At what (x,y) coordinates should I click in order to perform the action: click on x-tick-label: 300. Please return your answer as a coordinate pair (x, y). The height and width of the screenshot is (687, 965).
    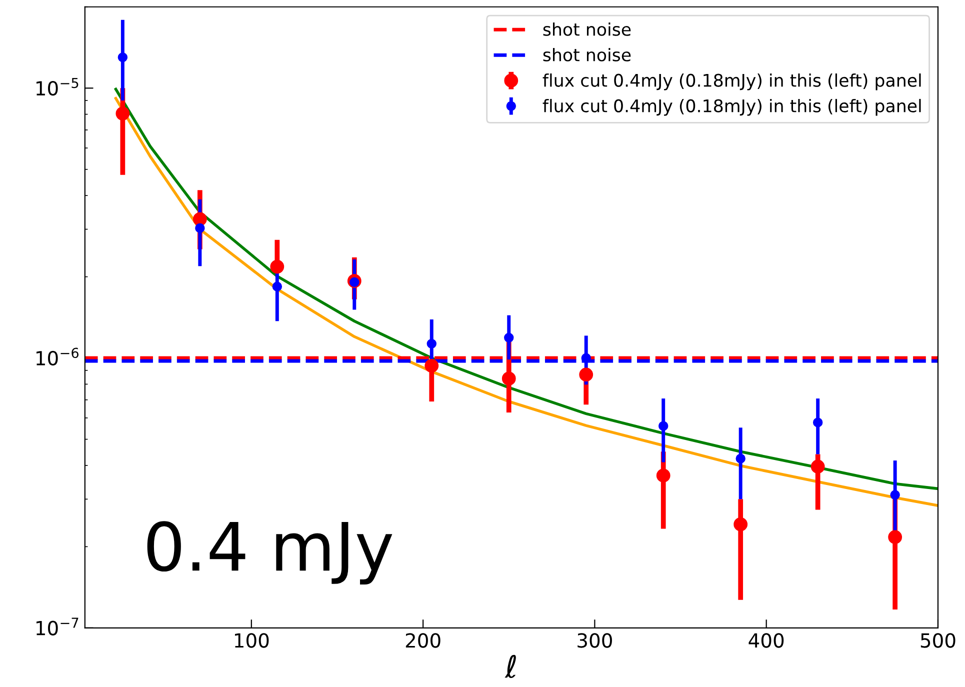
    Looking at the image, I should click on (595, 640).